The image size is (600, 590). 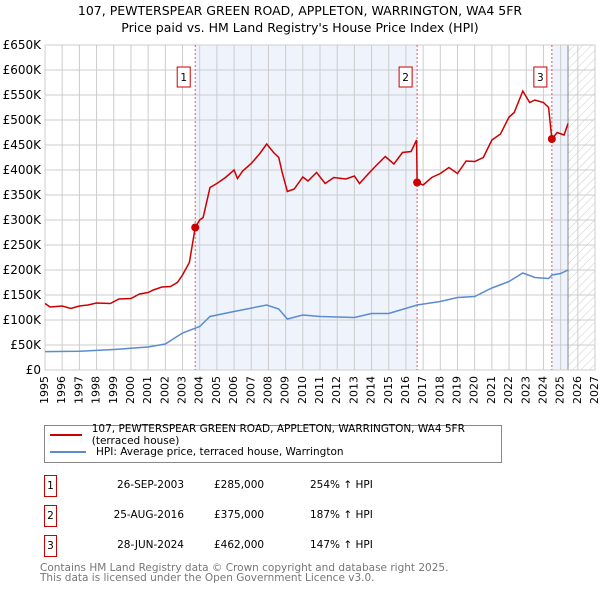 What do you see at coordinates (23, 220) in the screenshot?
I see `y-tick-label: £300K` at bounding box center [23, 220].